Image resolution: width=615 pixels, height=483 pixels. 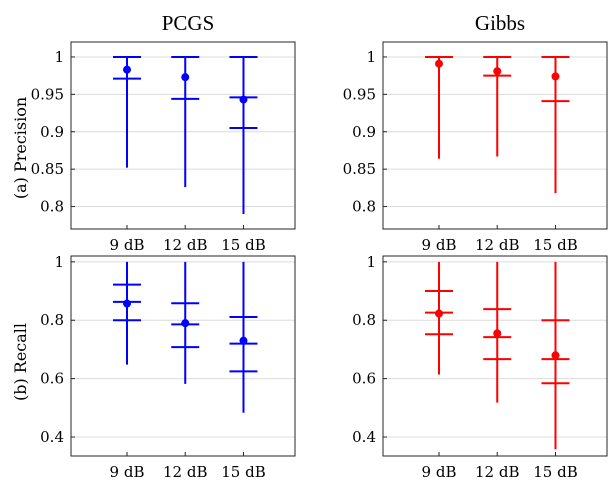 What do you see at coordinates (20, 362) in the screenshot?
I see `row-label-recall: (b) Recall` at bounding box center [20, 362].